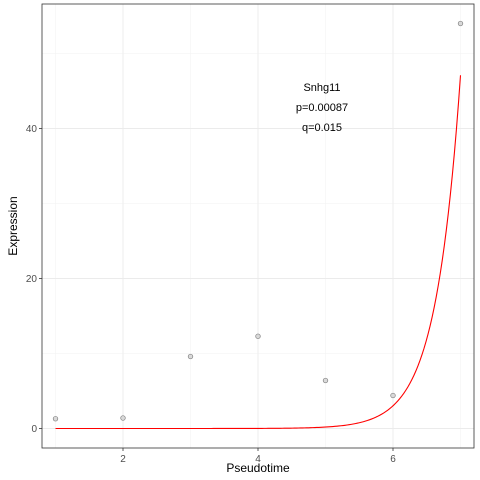  Describe the element at coordinates (34, 429) in the screenshot. I see `y-tick-label: 0` at that location.